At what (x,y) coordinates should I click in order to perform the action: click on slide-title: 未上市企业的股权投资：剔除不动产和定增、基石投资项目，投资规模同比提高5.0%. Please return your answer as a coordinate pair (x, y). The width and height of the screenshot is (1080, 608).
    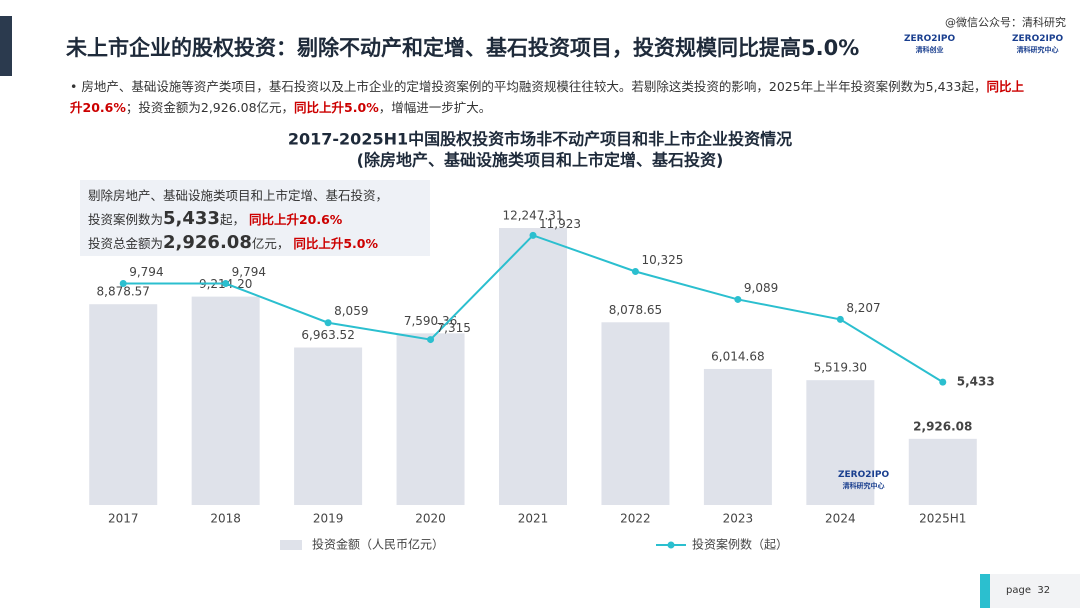
    Looking at the image, I should click on (463, 48).